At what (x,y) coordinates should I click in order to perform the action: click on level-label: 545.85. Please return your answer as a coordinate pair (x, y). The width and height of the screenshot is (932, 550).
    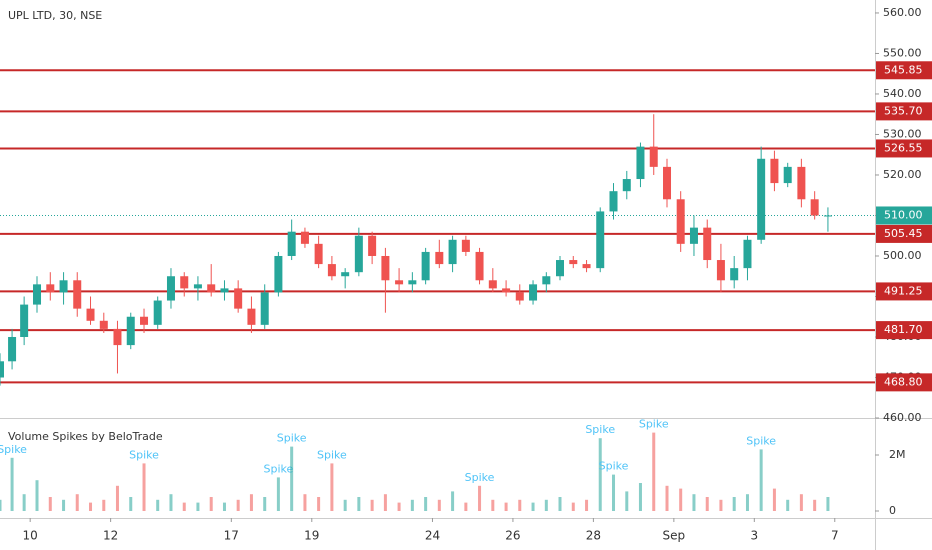
    Looking at the image, I should click on (903, 69).